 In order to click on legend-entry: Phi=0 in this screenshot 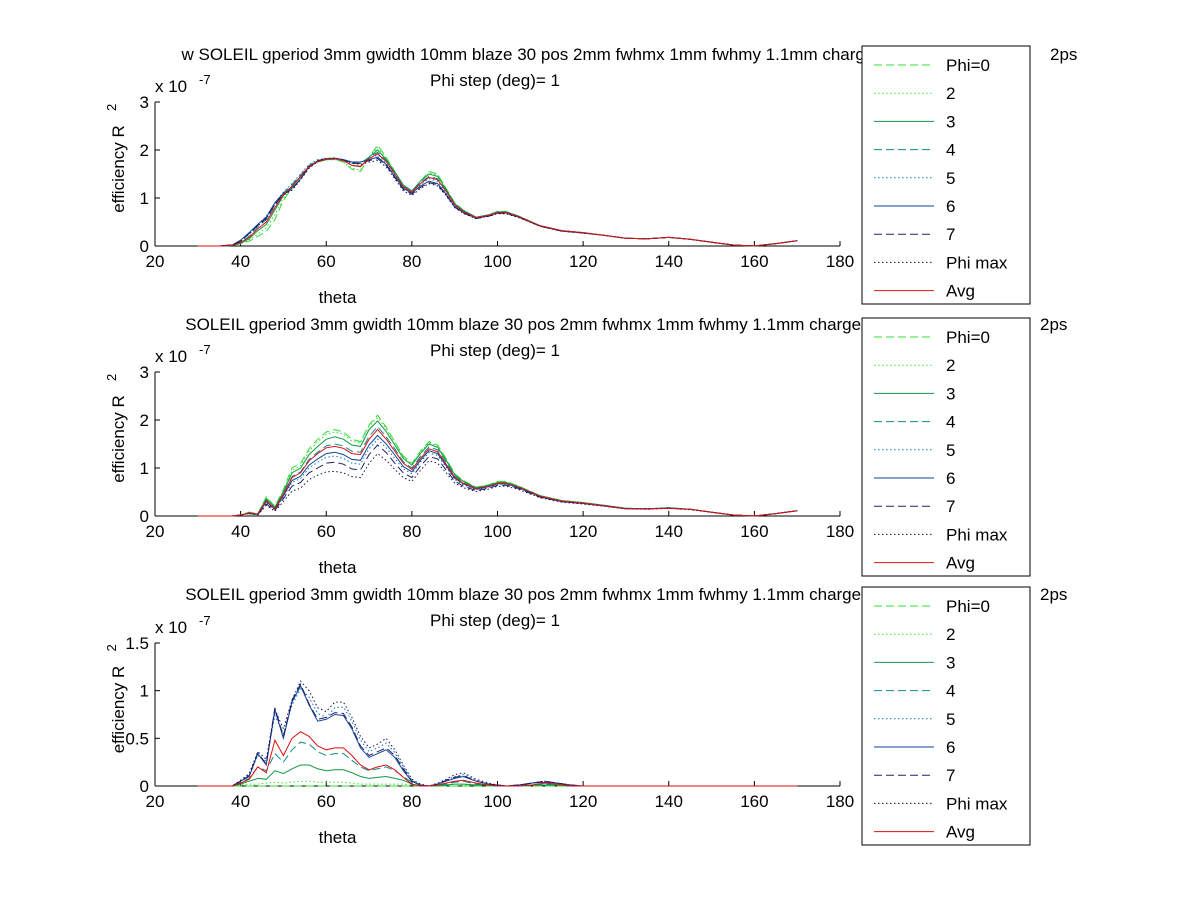, I will do `click(968, 606)`.